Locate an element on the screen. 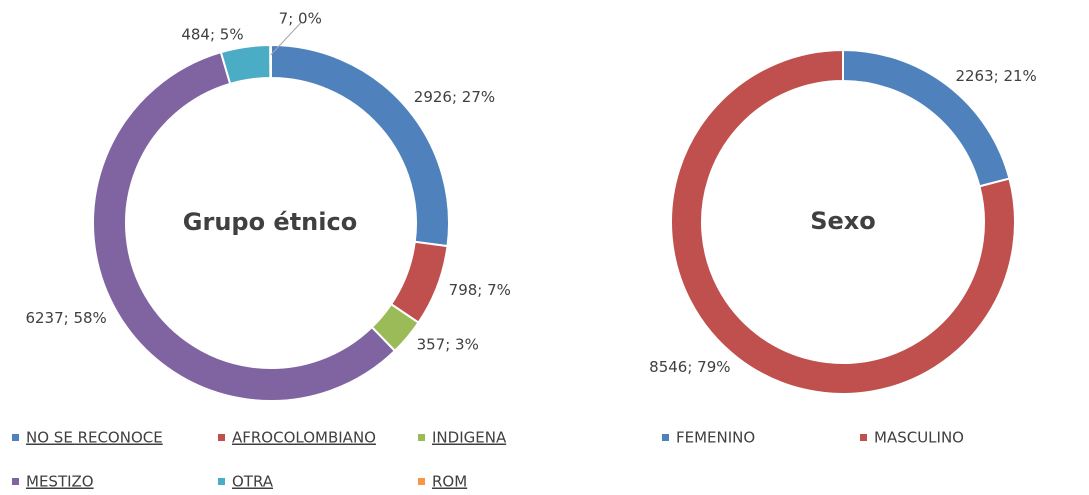 The width and height of the screenshot is (1089, 495). data-label: 357; 3% is located at coordinates (448, 345).